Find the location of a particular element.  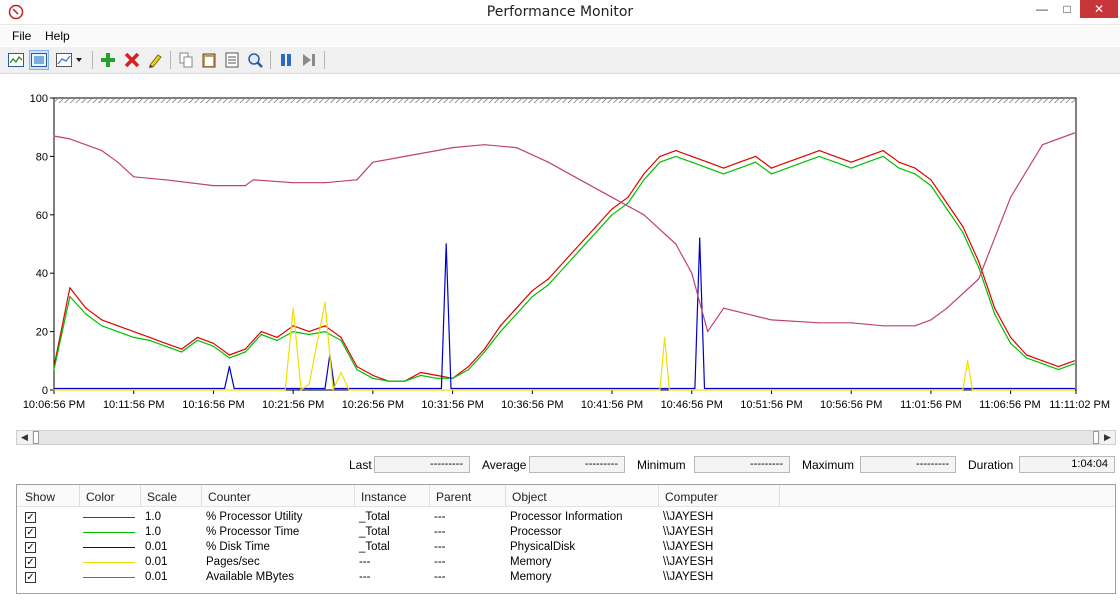

column-header-parent: Parent is located at coordinates (454, 497).